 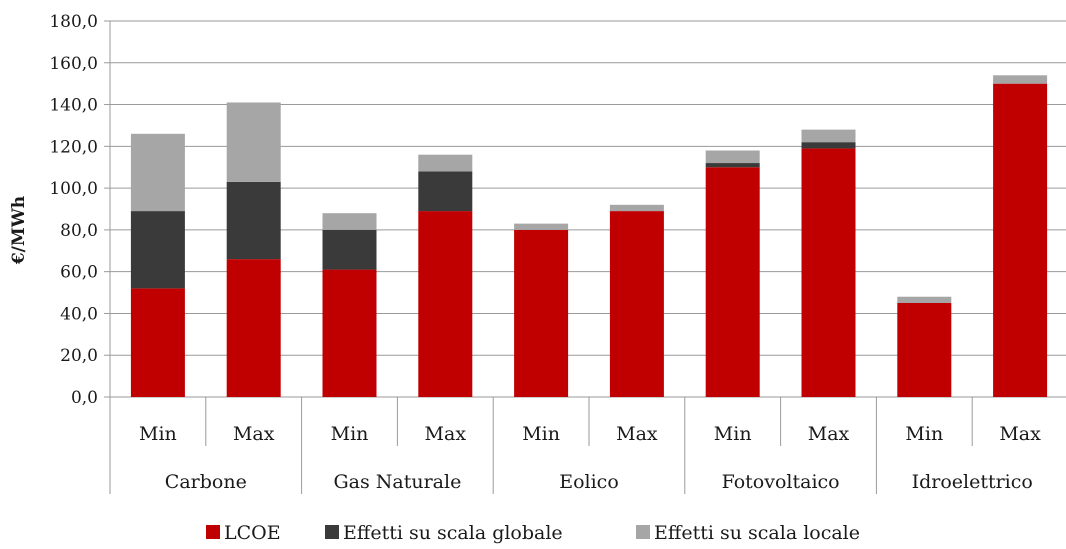 What do you see at coordinates (73, 22) in the screenshot?
I see `y-tick-label: 180,0` at bounding box center [73, 22].